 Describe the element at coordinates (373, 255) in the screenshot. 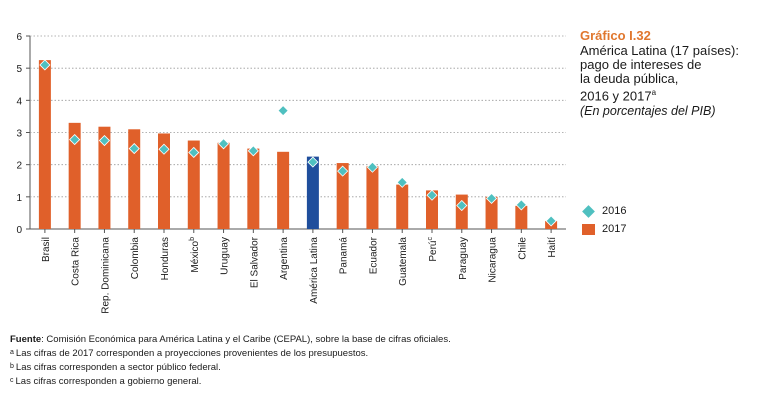

I see `x-tick-label: Ecuador` at that location.